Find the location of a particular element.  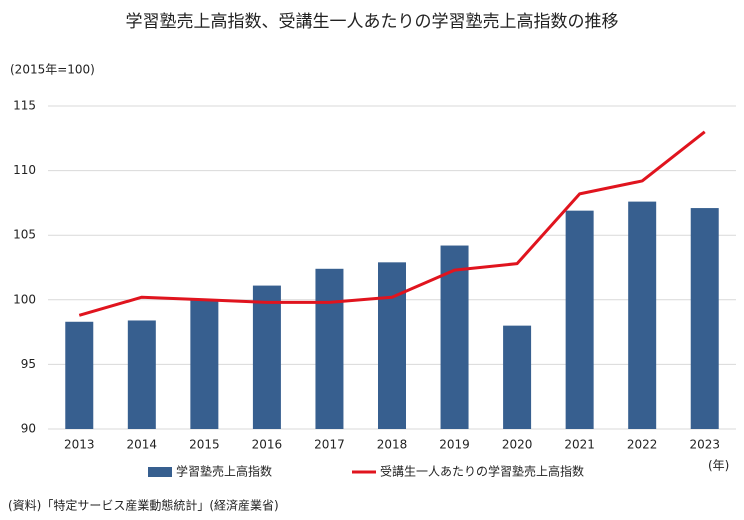

x-tick-label: 2020 is located at coordinates (517, 445).